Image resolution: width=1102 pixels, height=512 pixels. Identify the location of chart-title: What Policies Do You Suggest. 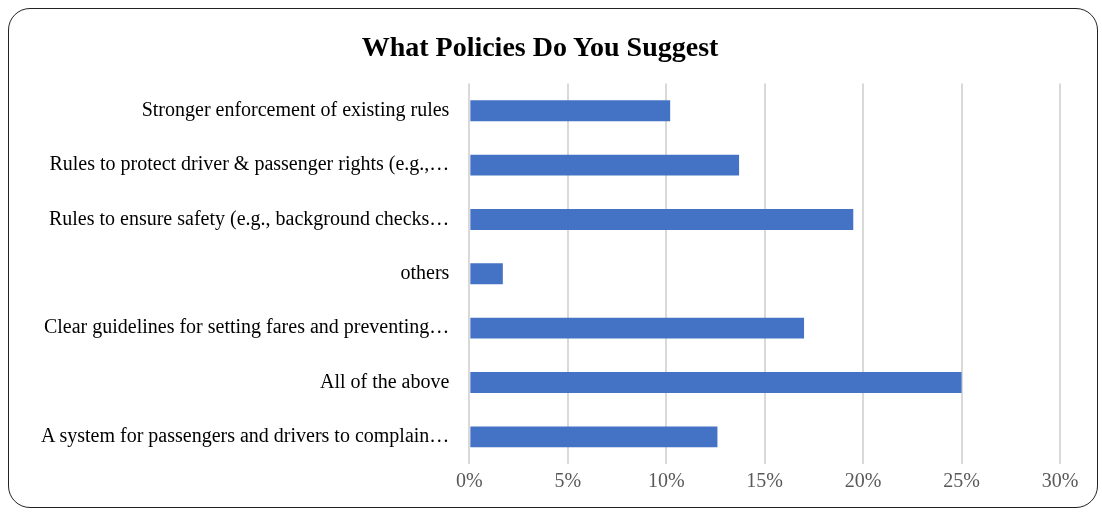
(540, 47).